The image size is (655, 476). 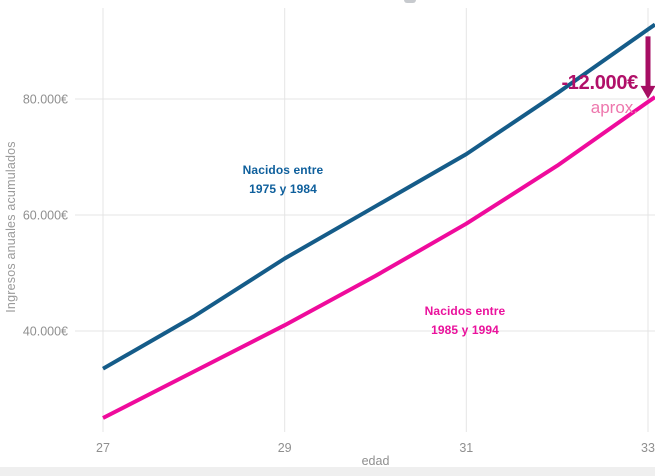 I want to click on cropped-title-fragment, so click(x=410, y=1).